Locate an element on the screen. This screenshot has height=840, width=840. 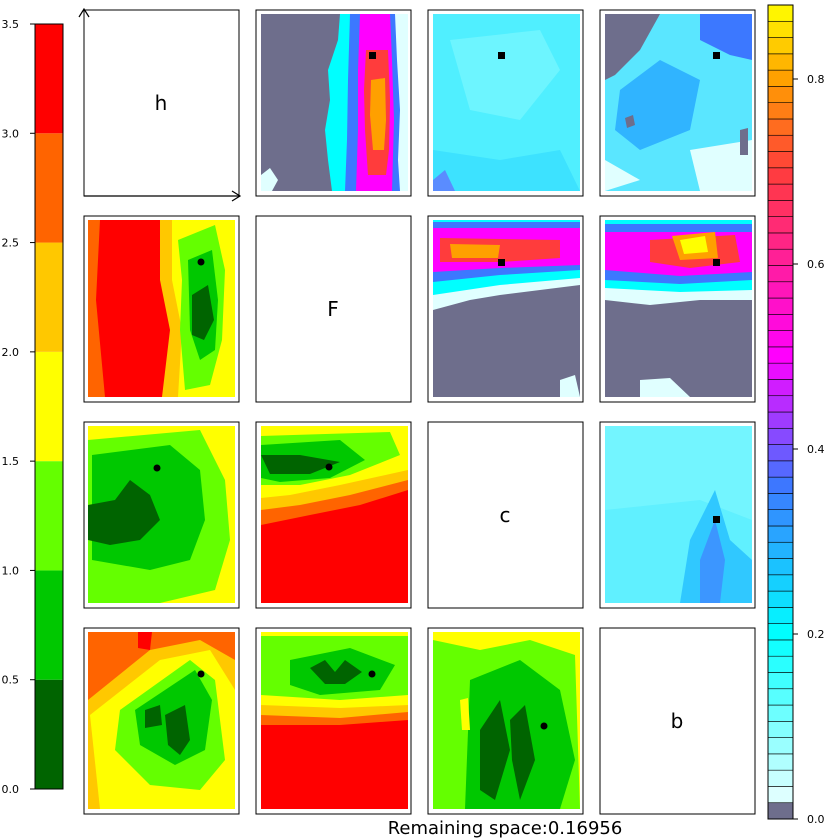
left-colorbar-tick-label: 3.5 is located at coordinates (11, 24).